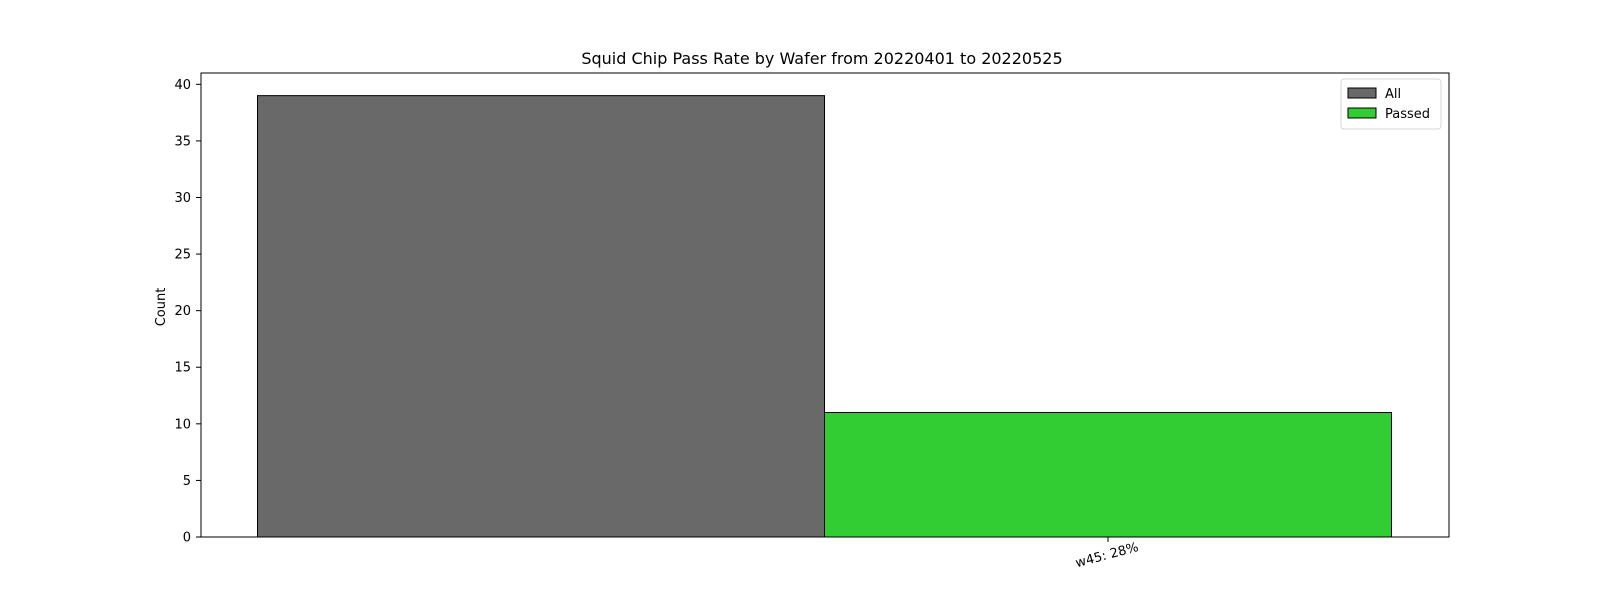  Describe the element at coordinates (1108, 475) in the screenshot. I see `bar-passed` at that location.